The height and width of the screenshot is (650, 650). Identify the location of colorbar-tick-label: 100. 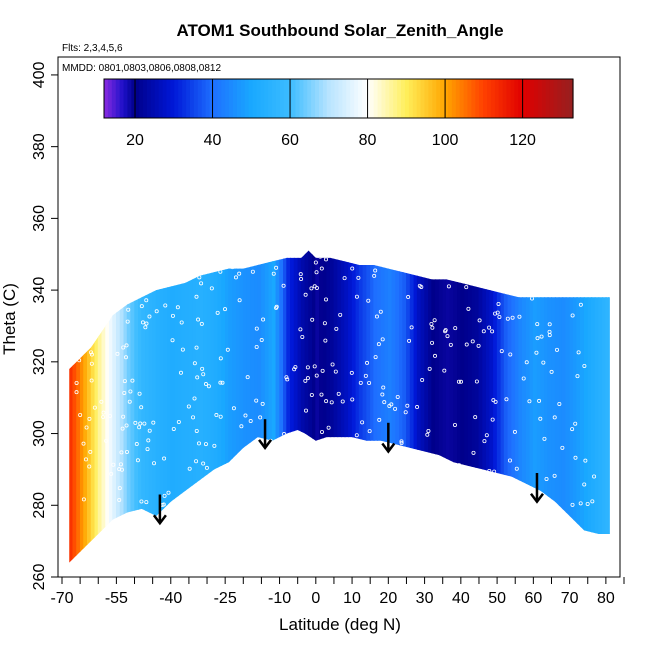
(445, 140).